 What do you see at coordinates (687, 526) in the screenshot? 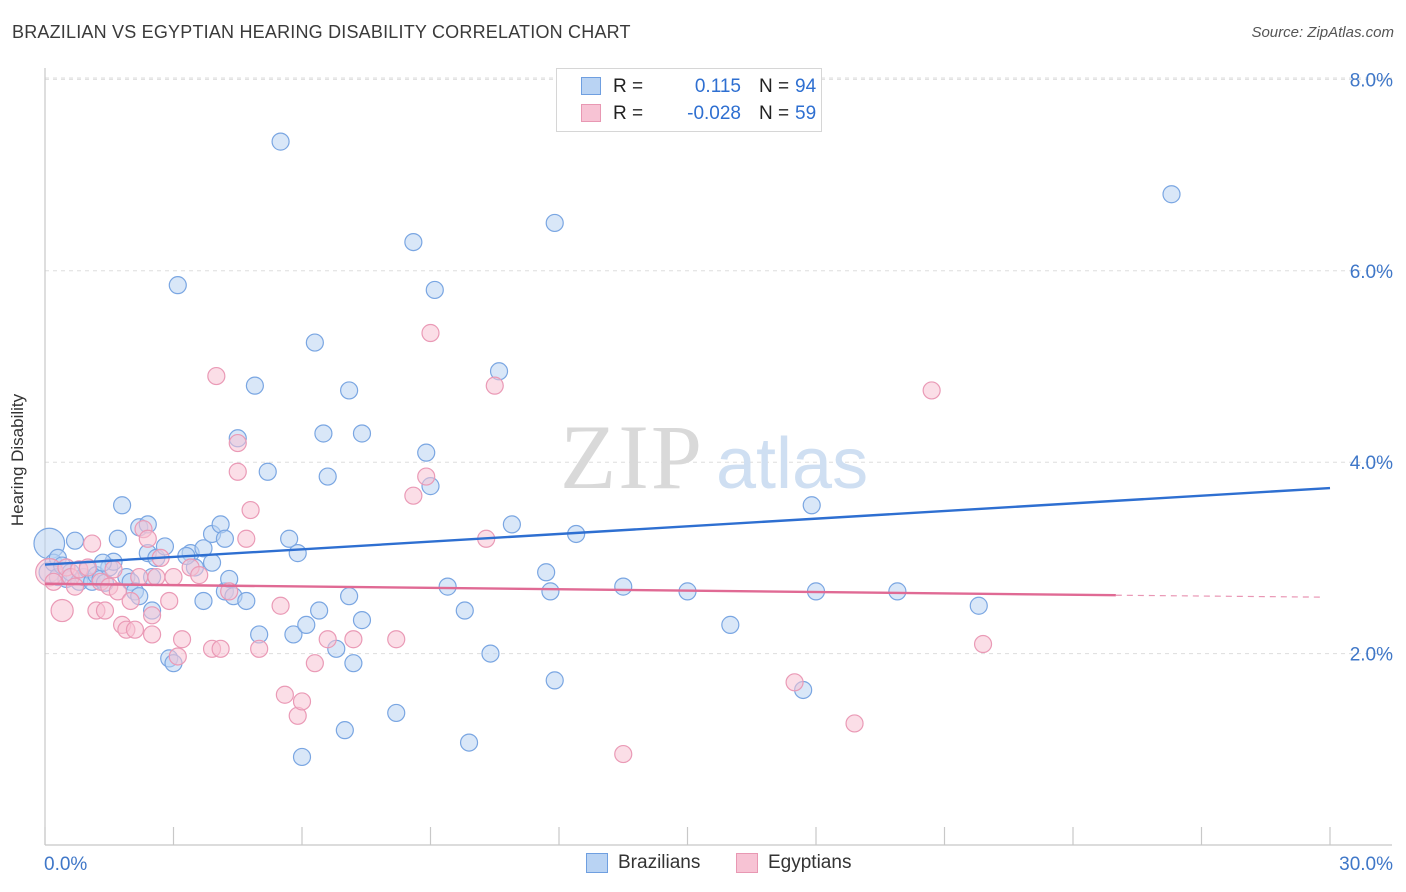
I see `trend-line-brazilians` at bounding box center [687, 526].